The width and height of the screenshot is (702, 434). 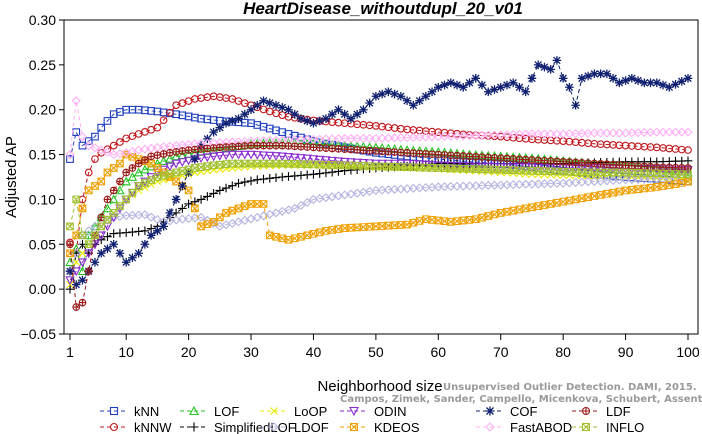 I want to click on y-tick-label: 0.00, so click(x=42, y=289).